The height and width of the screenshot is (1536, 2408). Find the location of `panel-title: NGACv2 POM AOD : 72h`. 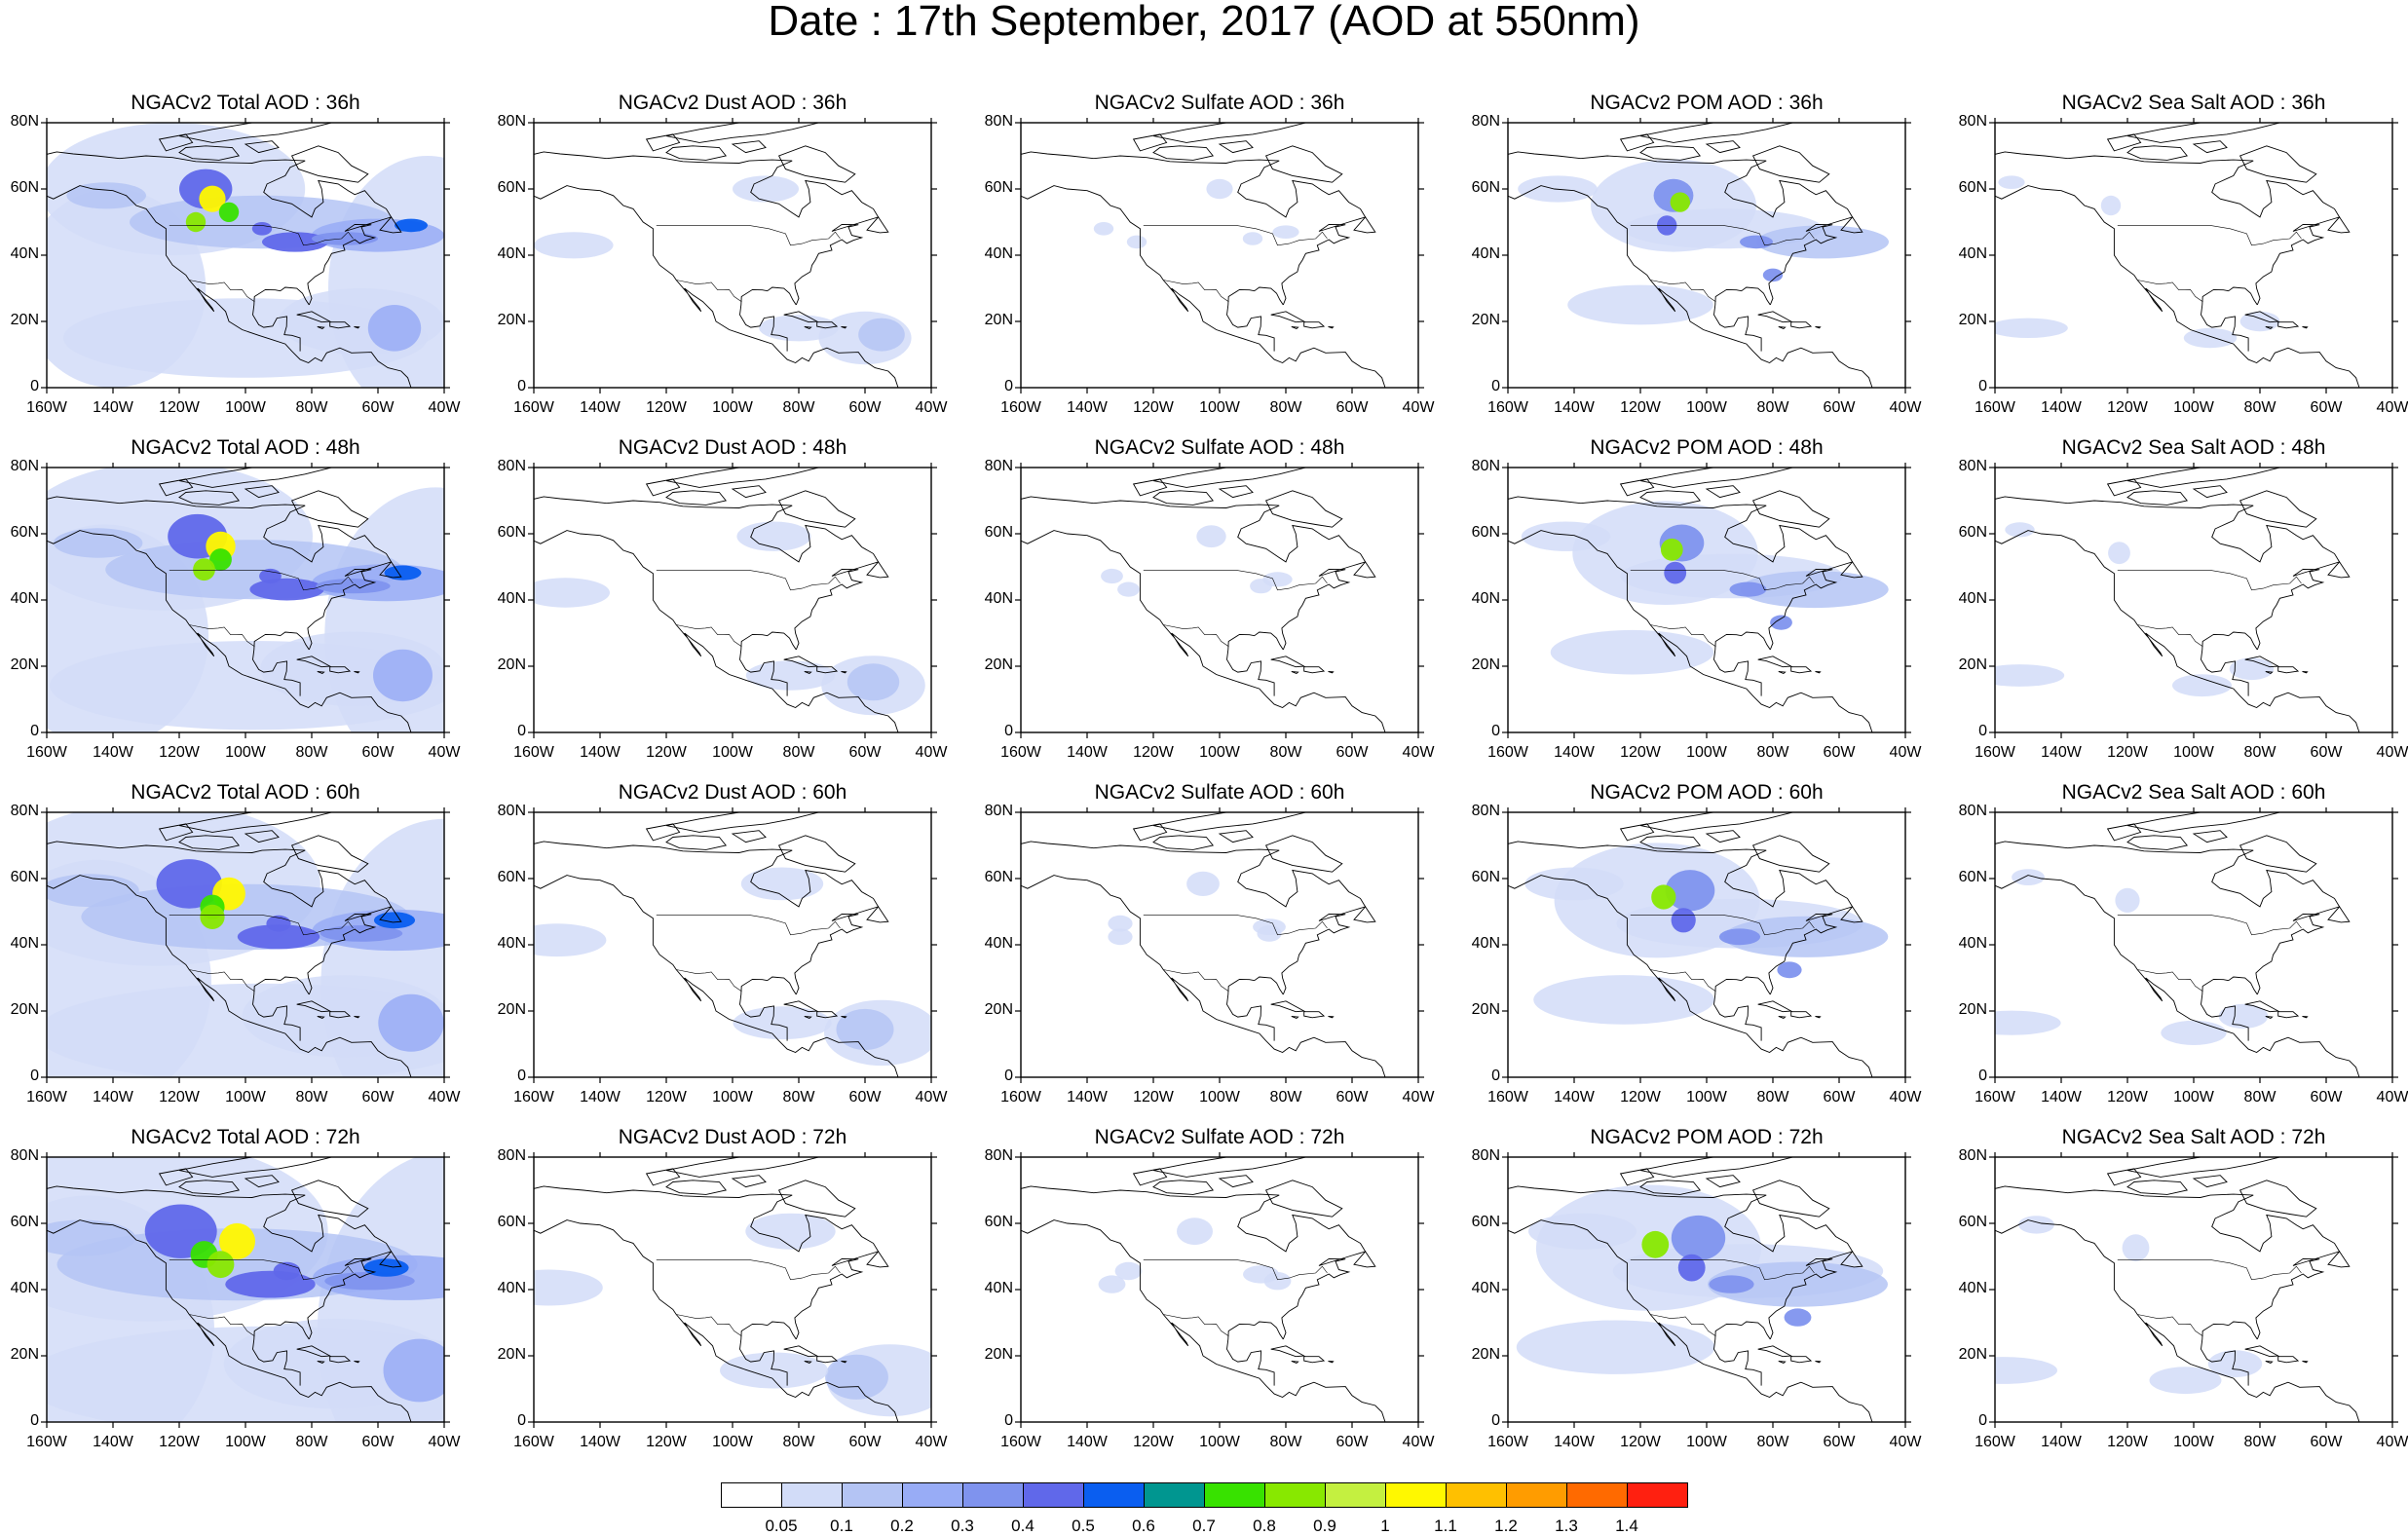

panel-title: NGACv2 POM AOD : 72h is located at coordinates (1707, 1137).